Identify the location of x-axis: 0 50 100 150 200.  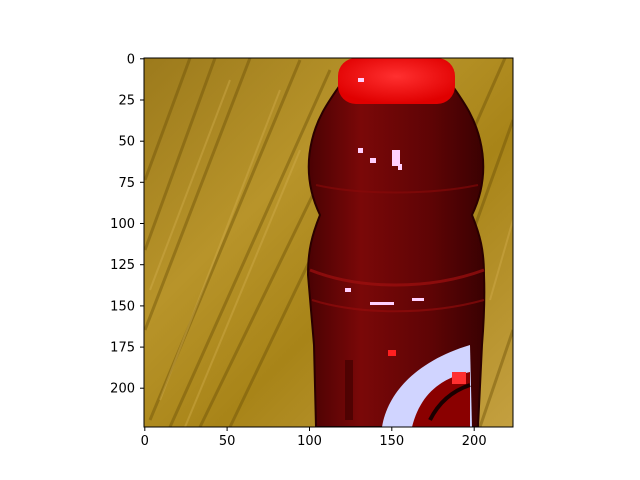
(314, 438).